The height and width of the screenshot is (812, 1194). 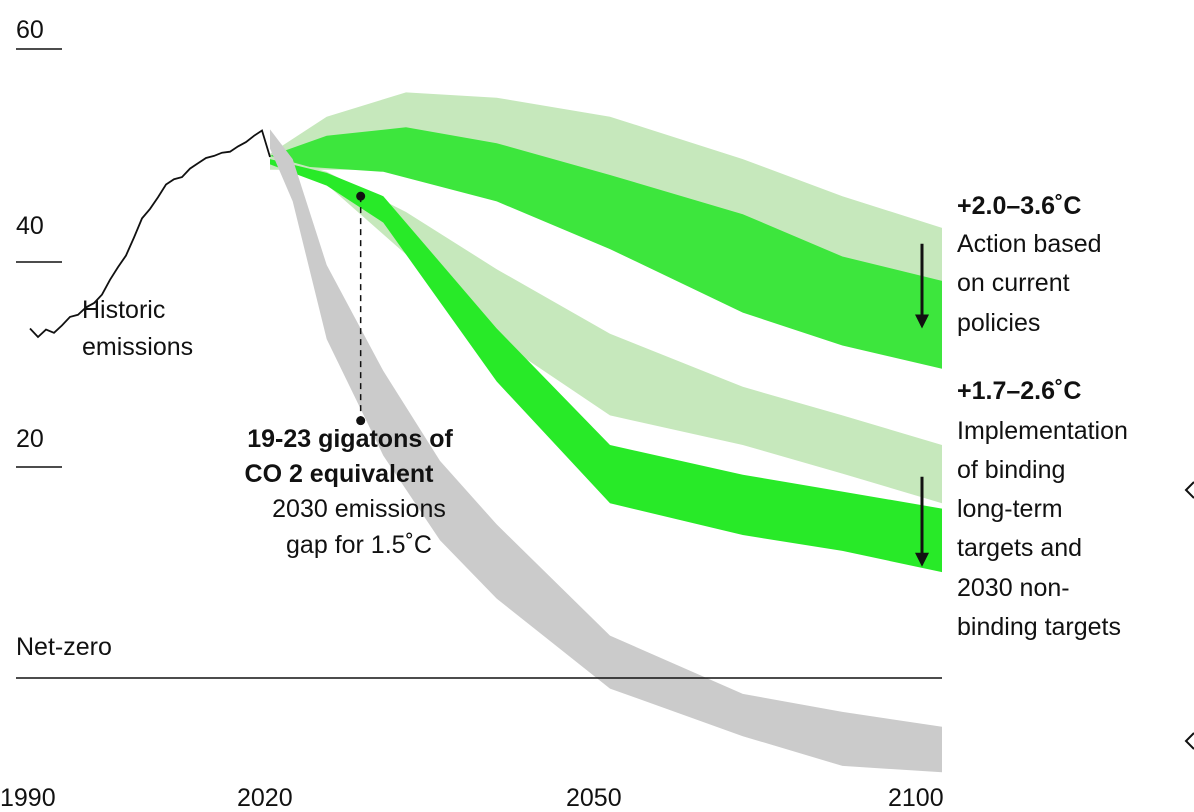 I want to click on scenario-title: +2.0–3.6˚C, so click(x=1019, y=206).